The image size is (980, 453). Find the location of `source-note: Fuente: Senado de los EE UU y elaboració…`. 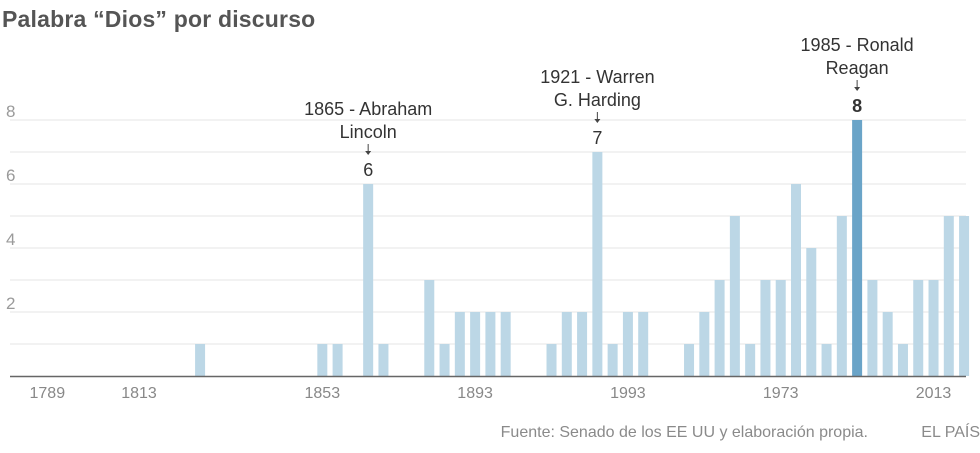

source-note: Fuente: Senado de los EE UU y elaboració… is located at coordinates (684, 432).